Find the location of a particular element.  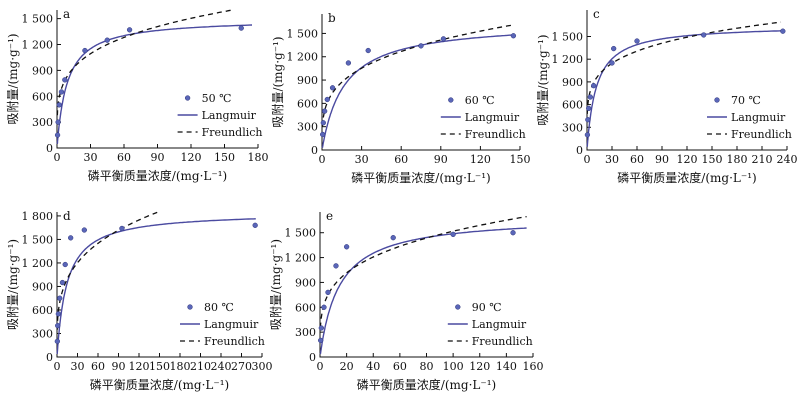

legend: 50 ℃ Langmuir Freundlich is located at coordinates (220, 115).